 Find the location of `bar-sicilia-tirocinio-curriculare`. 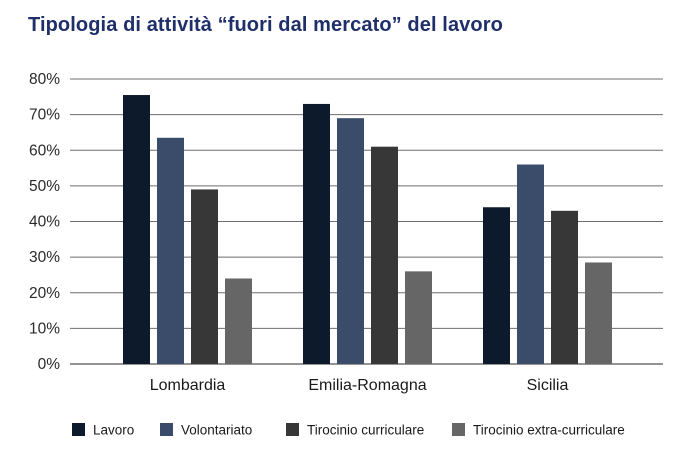

bar-sicilia-tirocinio-curriculare is located at coordinates (564, 287).